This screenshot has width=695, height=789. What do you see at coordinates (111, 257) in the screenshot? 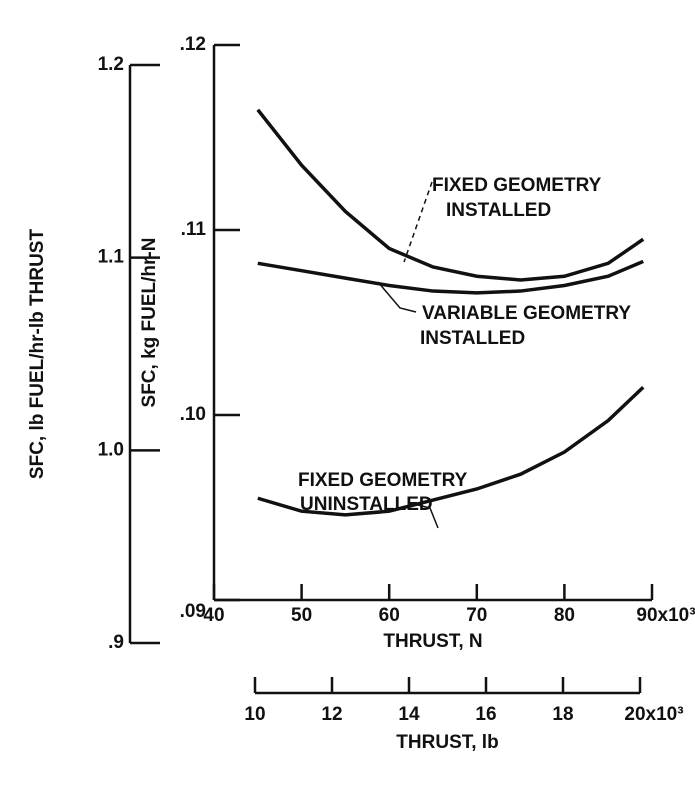
I see `y2-tick-label: 1.1` at bounding box center [111, 257].